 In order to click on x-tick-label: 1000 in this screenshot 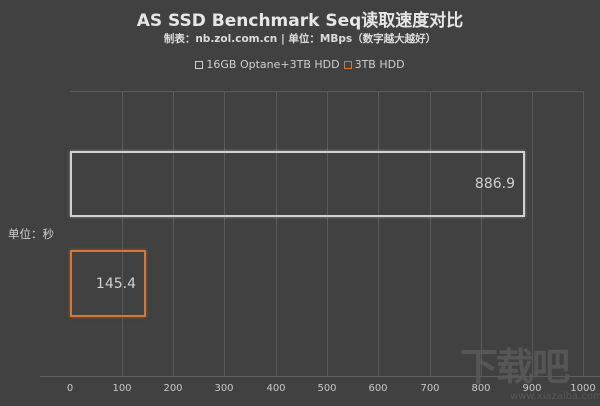, I will do `click(583, 388)`.